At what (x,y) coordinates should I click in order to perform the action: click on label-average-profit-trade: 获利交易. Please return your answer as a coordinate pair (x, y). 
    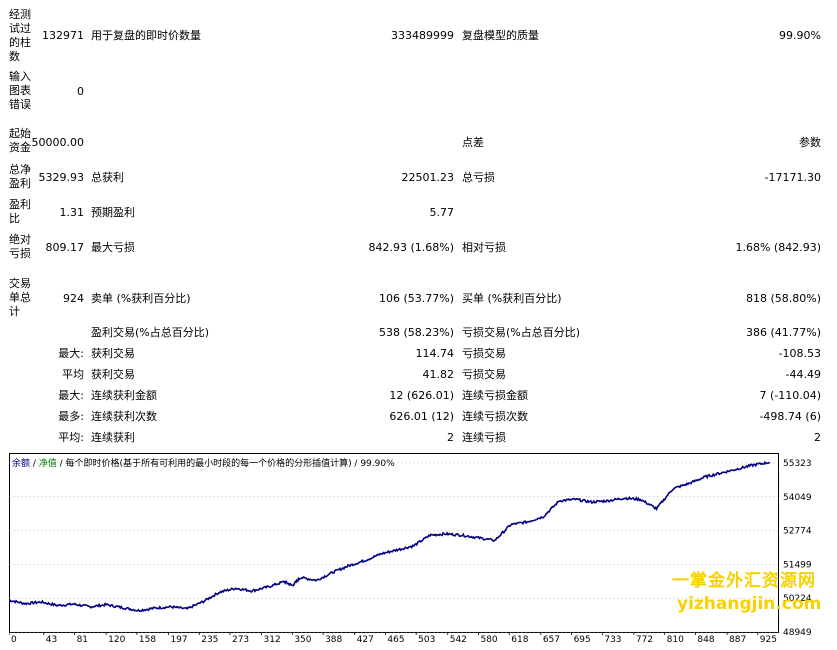
    Looking at the image, I should click on (113, 374).